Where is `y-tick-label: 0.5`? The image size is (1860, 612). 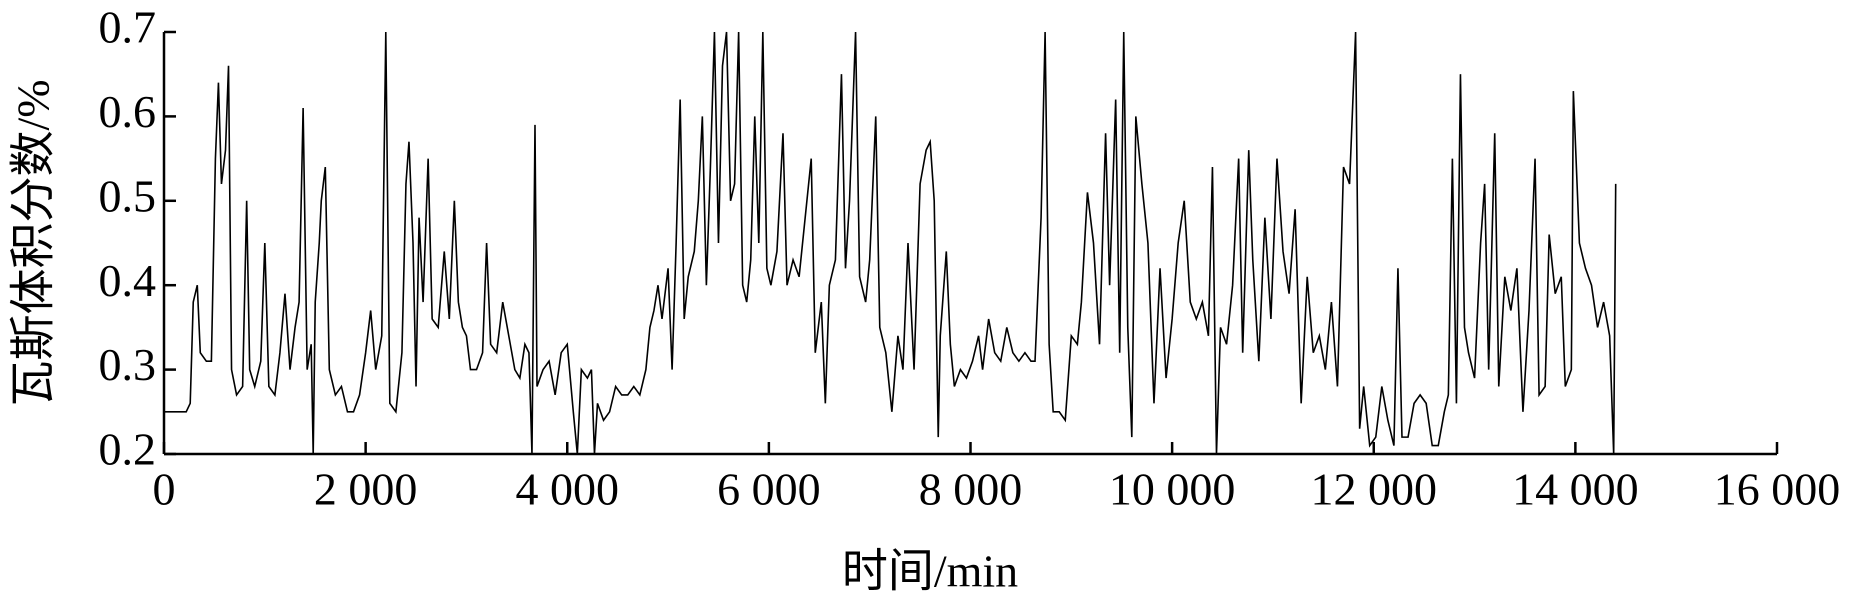
y-tick-label: 0.5 is located at coordinates (128, 195).